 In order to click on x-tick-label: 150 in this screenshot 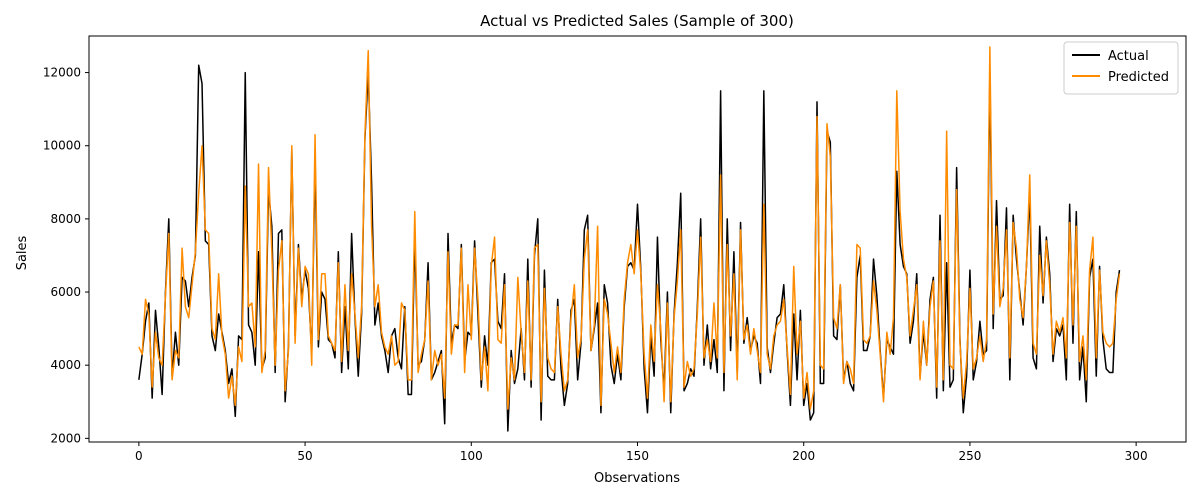, I will do `click(637, 456)`.